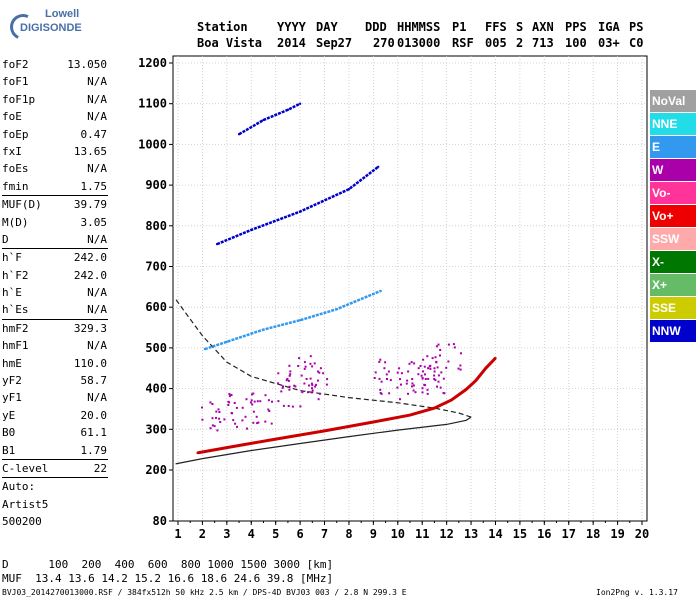 Image resolution: width=700 pixels, height=600 pixels. I want to click on y-tick-label: 500, so click(156, 348).